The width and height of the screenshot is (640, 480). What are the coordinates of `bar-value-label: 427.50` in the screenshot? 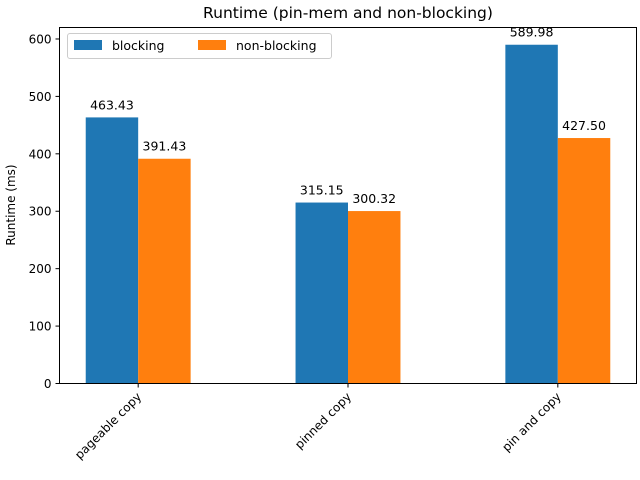 It's located at (584, 125).